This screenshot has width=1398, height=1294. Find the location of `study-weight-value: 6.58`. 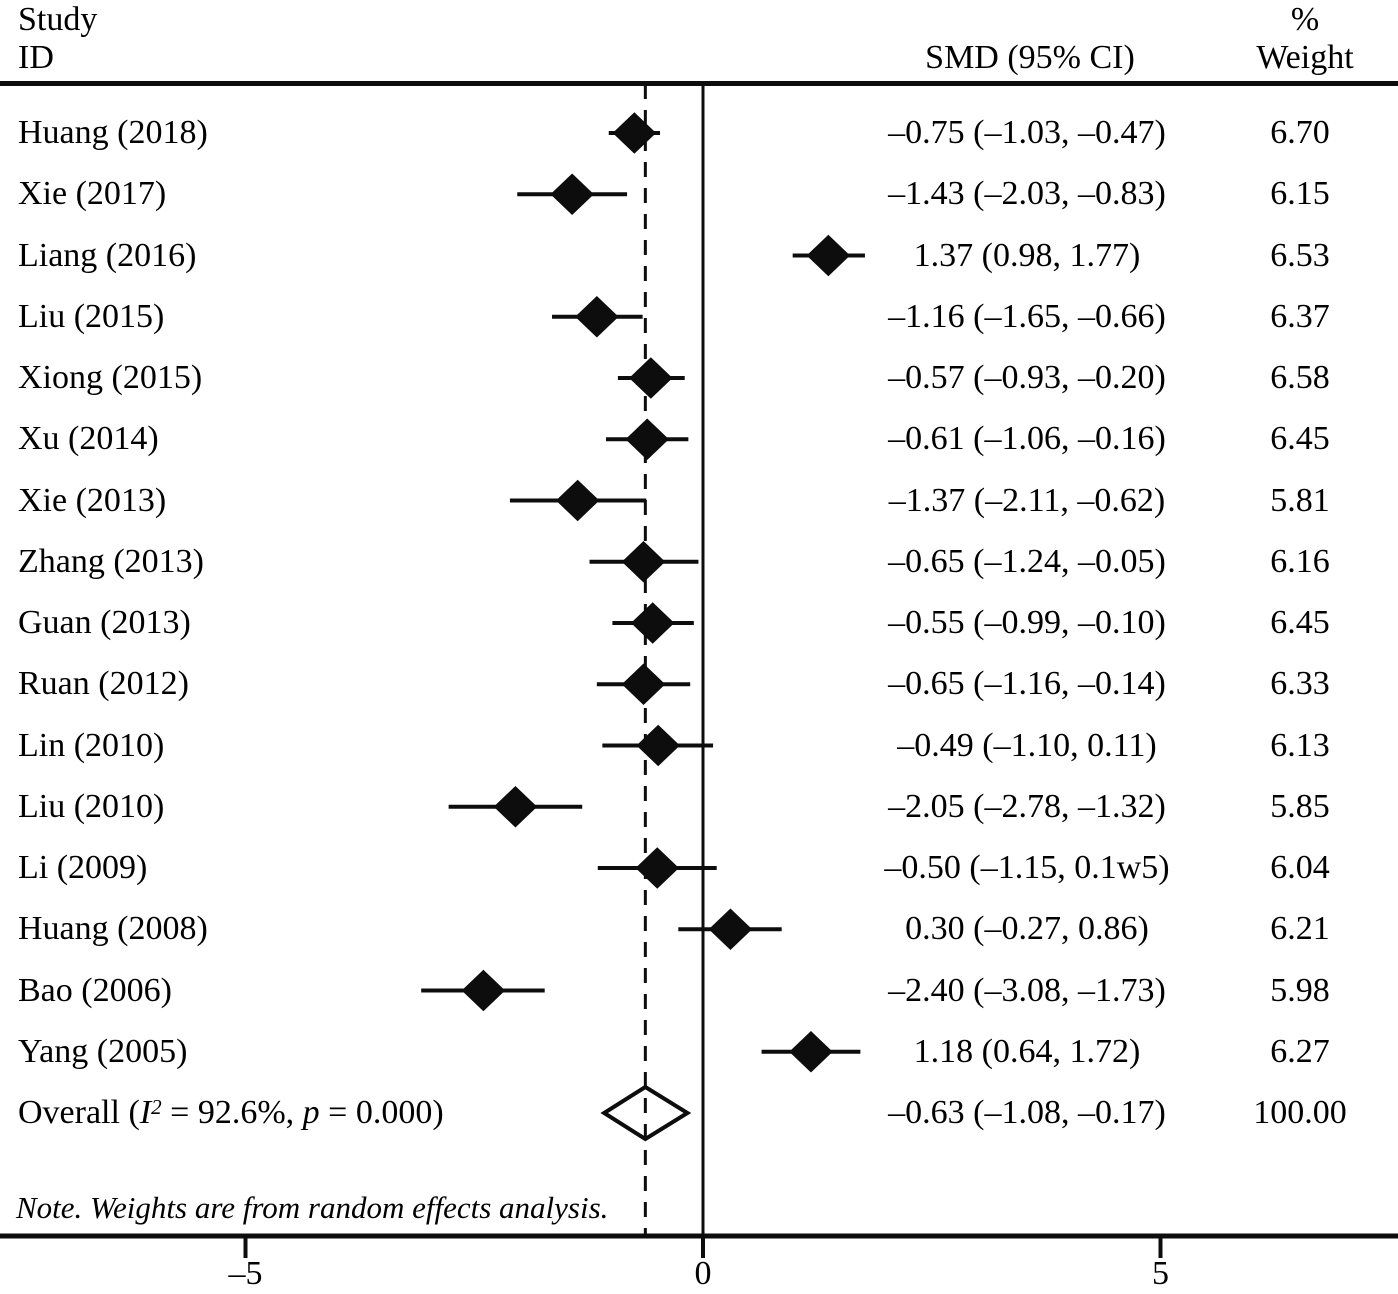

study-weight-value: 6.58 is located at coordinates (1300, 377).